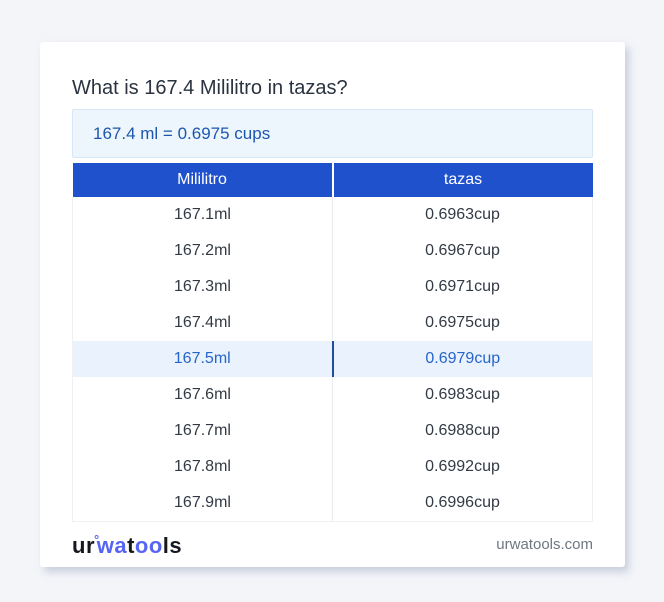 The image size is (664, 602). I want to click on header-mililitro: Mililitro, so click(202, 180).